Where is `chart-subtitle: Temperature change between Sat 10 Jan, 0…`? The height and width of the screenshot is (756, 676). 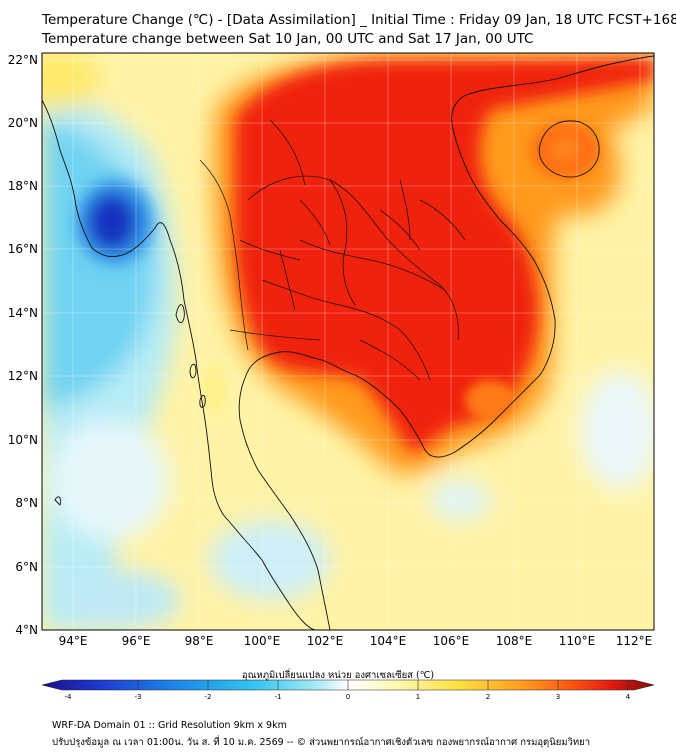
chart-subtitle: Temperature change between Sat 10 Jan, 0… is located at coordinates (288, 39).